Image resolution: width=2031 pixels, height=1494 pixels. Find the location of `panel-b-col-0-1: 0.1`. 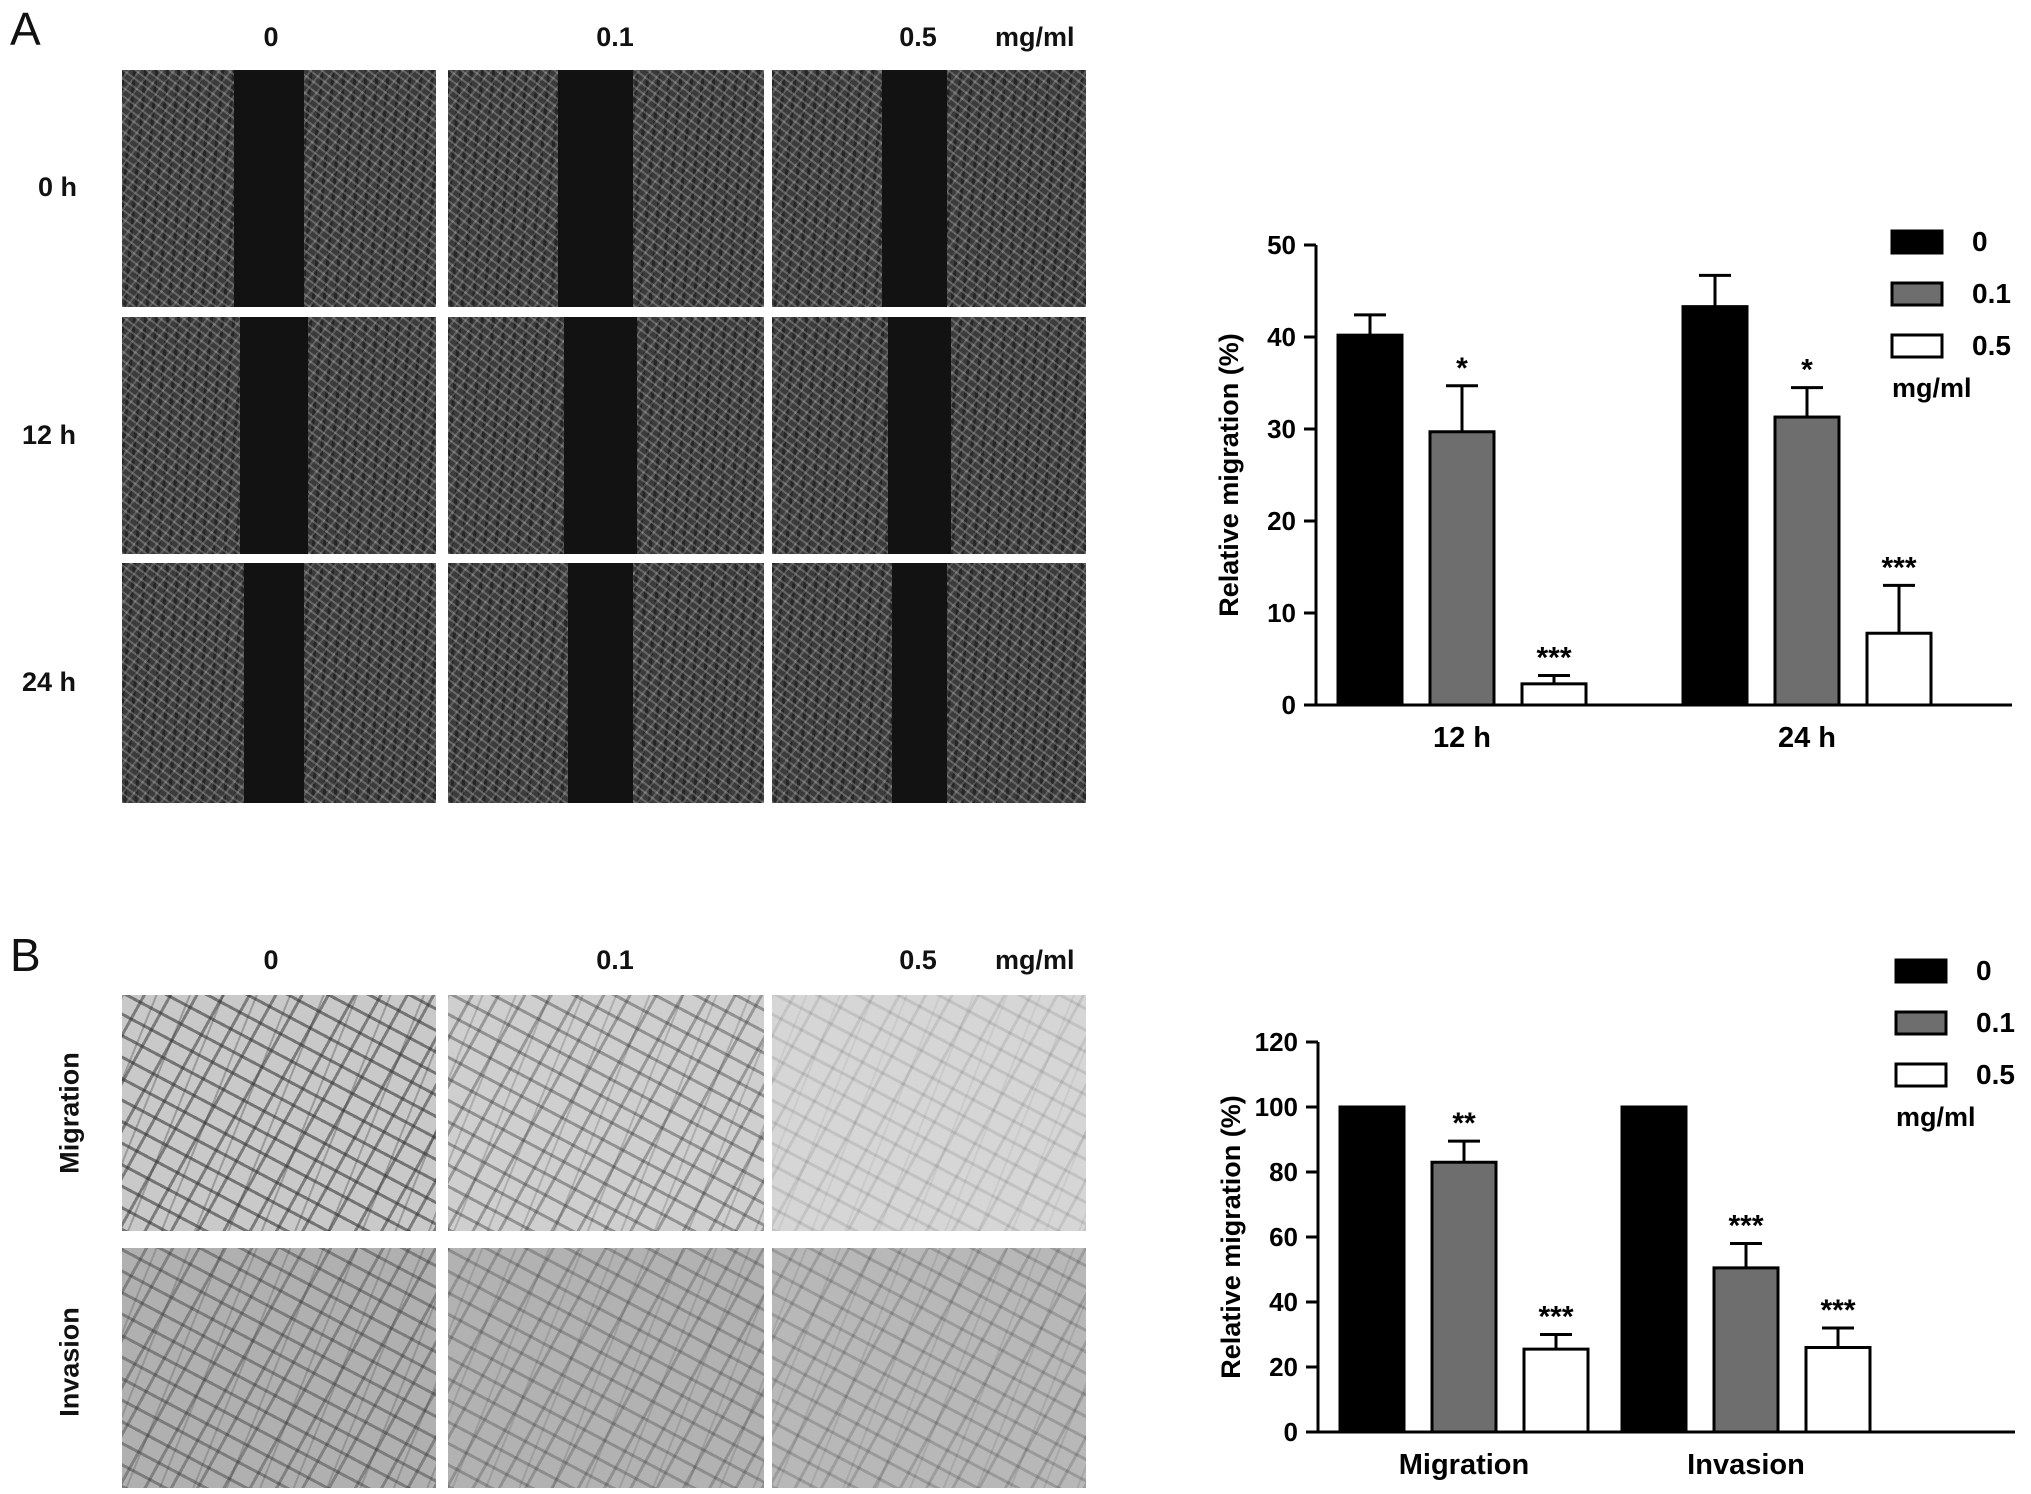

panel-b-col-0-1: 0.1 is located at coordinates (615, 960).